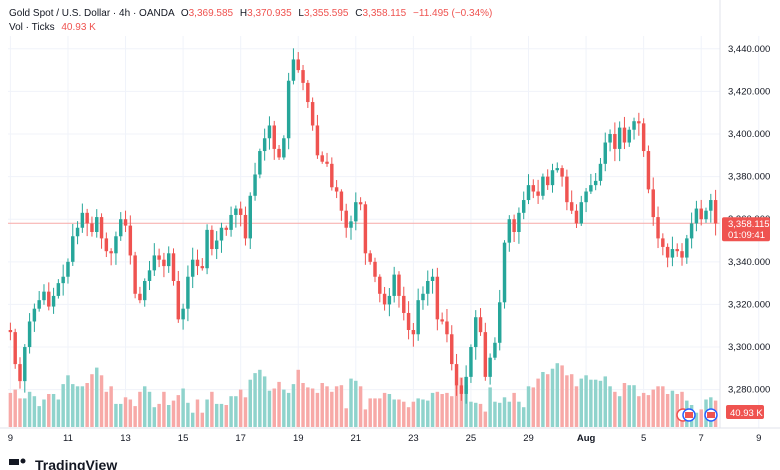 The width and height of the screenshot is (780, 470). What do you see at coordinates (211, 13) in the screenshot?
I see `open-value: 3,369.585` at bounding box center [211, 13].